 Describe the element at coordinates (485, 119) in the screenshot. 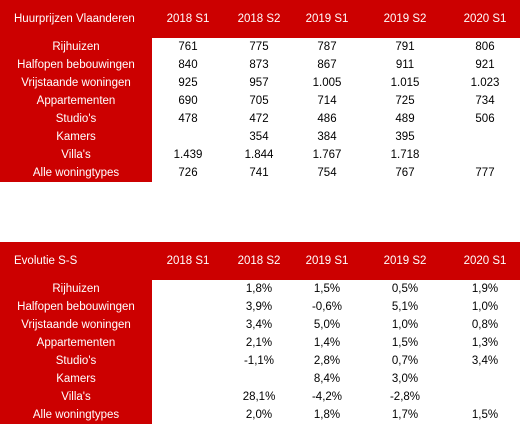

I see `table-cell: 506` at that location.